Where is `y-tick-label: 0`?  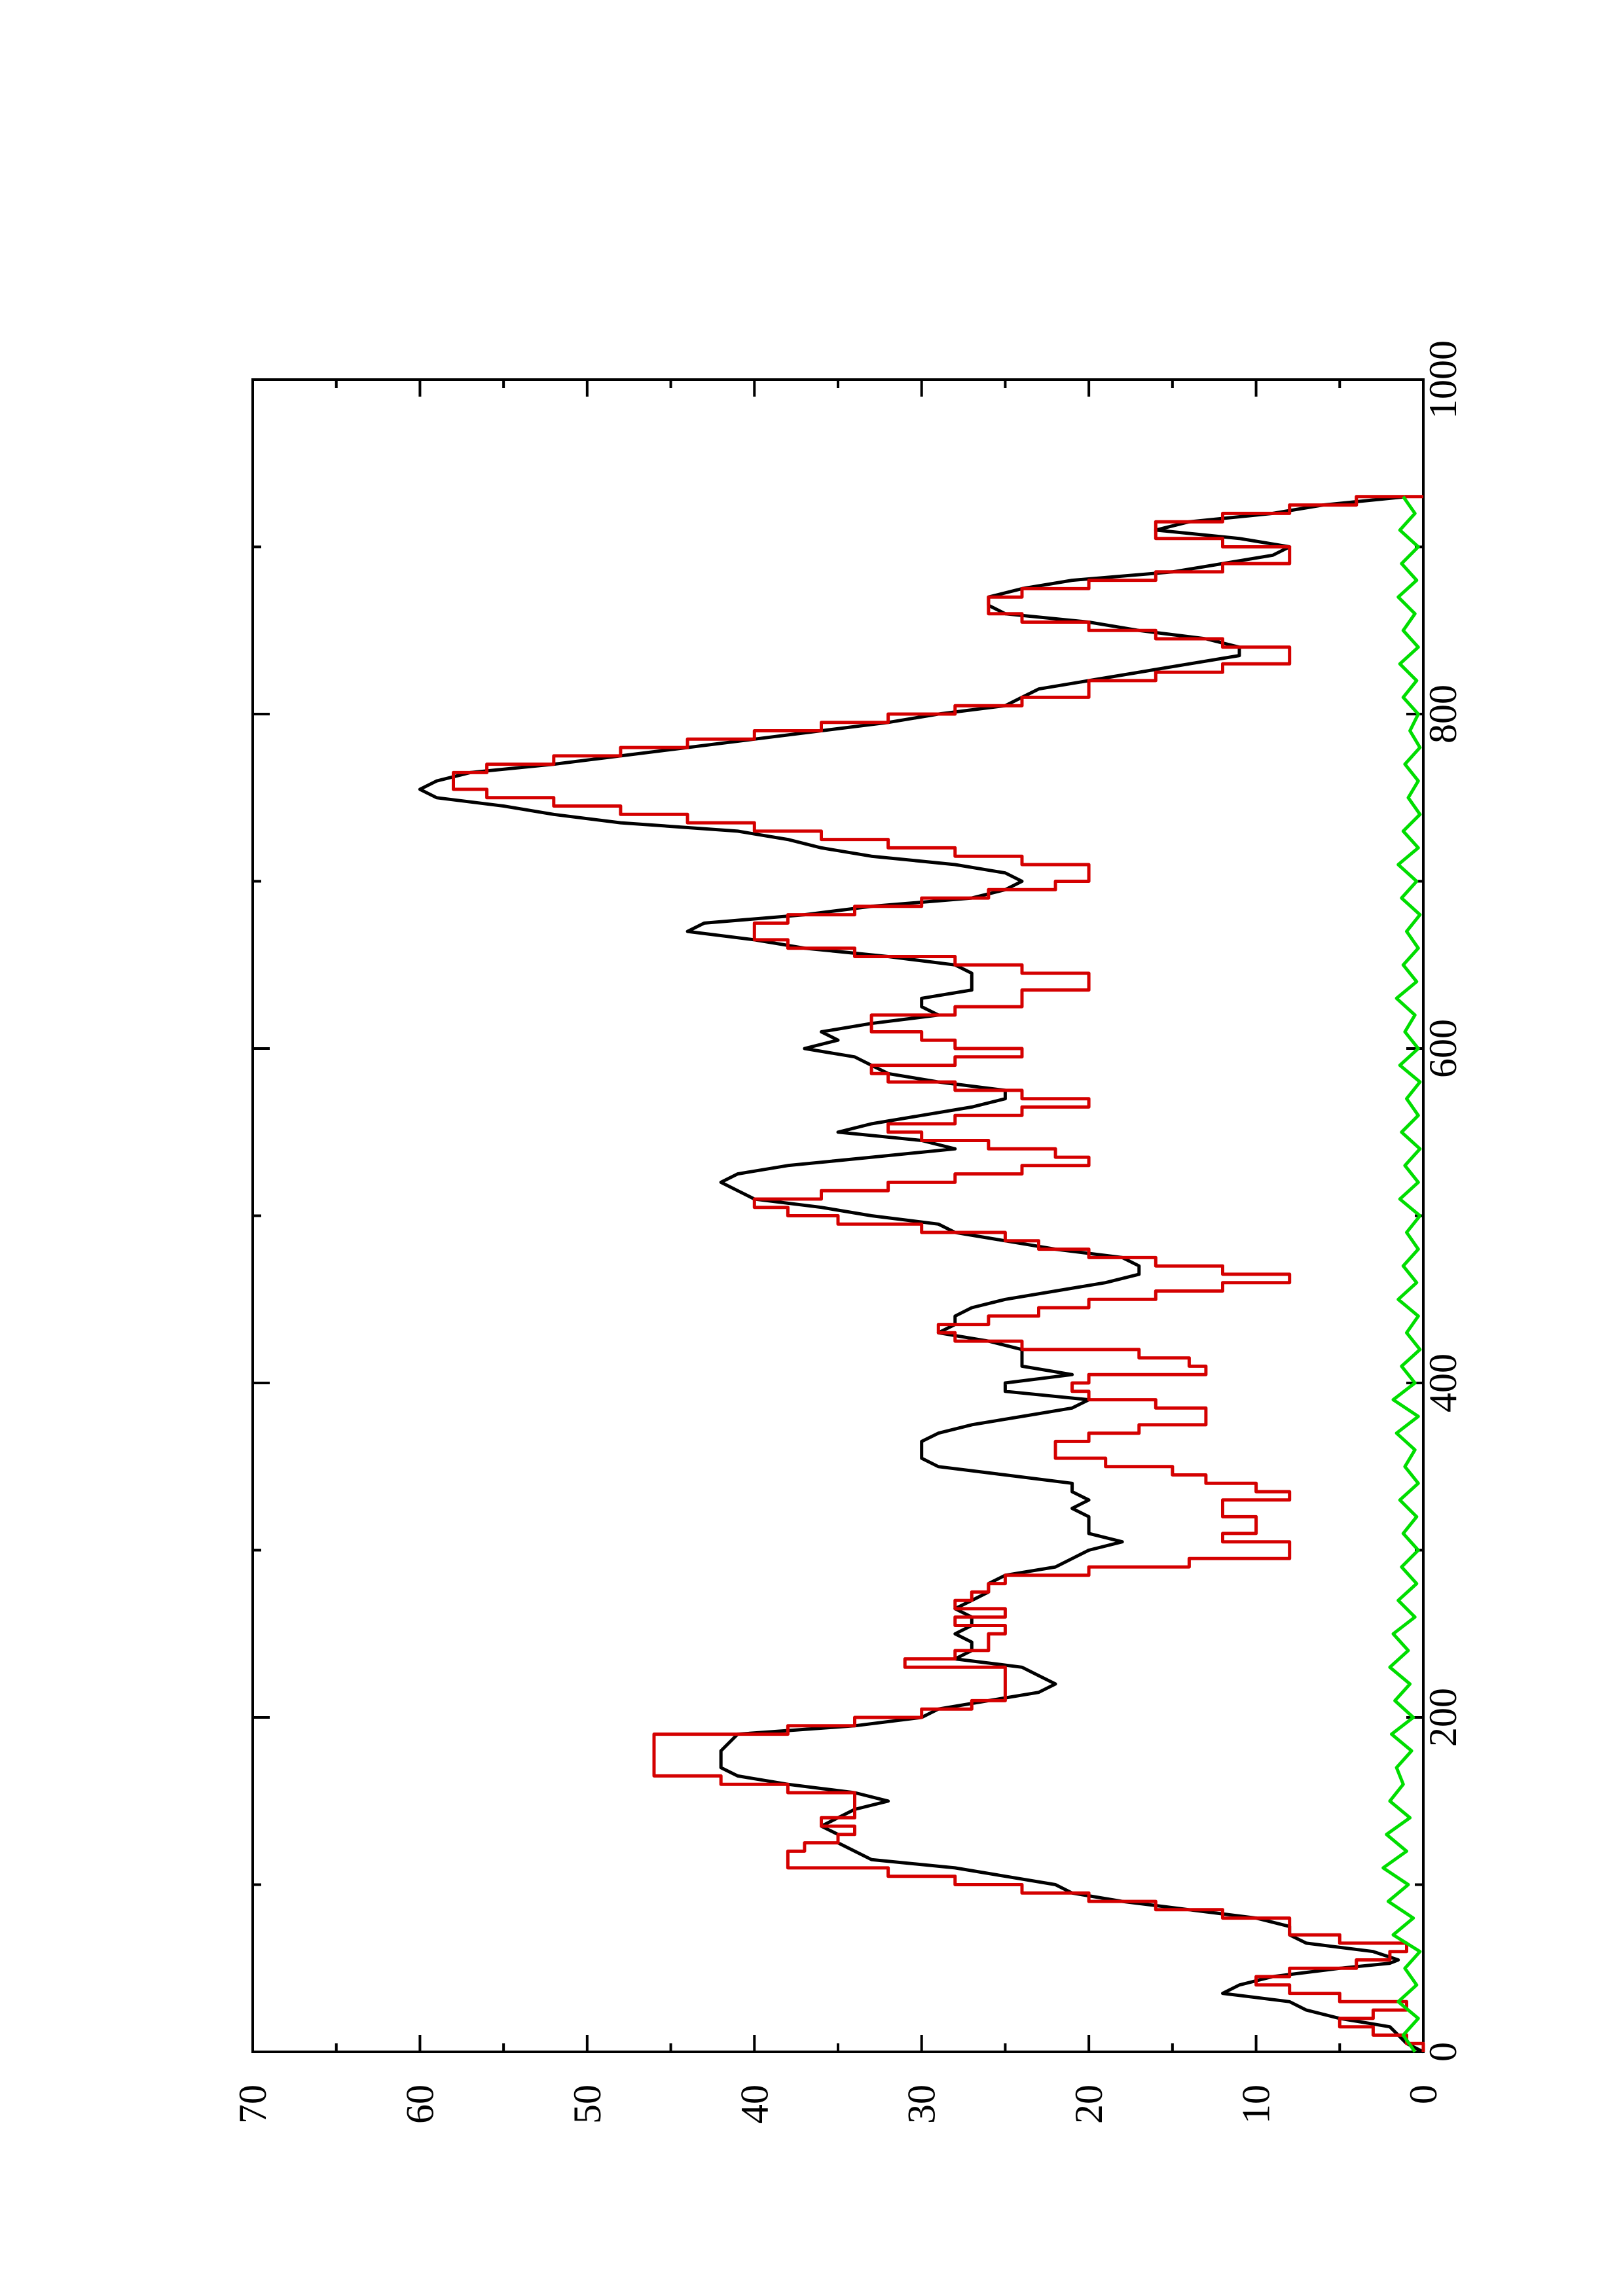 y-tick-label: 0 is located at coordinates (1423, 2094).